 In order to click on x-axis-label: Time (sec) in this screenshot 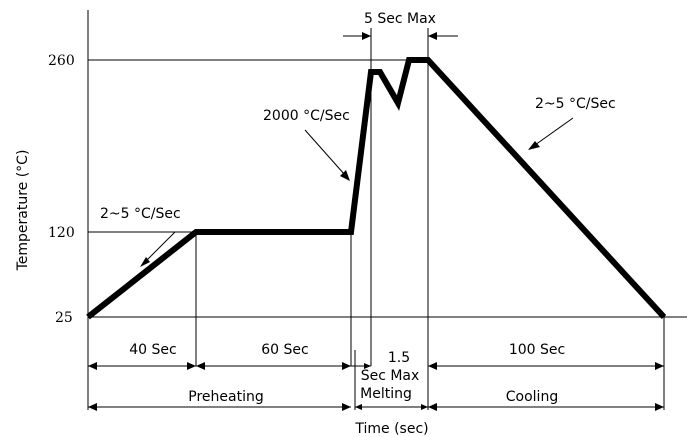, I will do `click(391, 429)`.